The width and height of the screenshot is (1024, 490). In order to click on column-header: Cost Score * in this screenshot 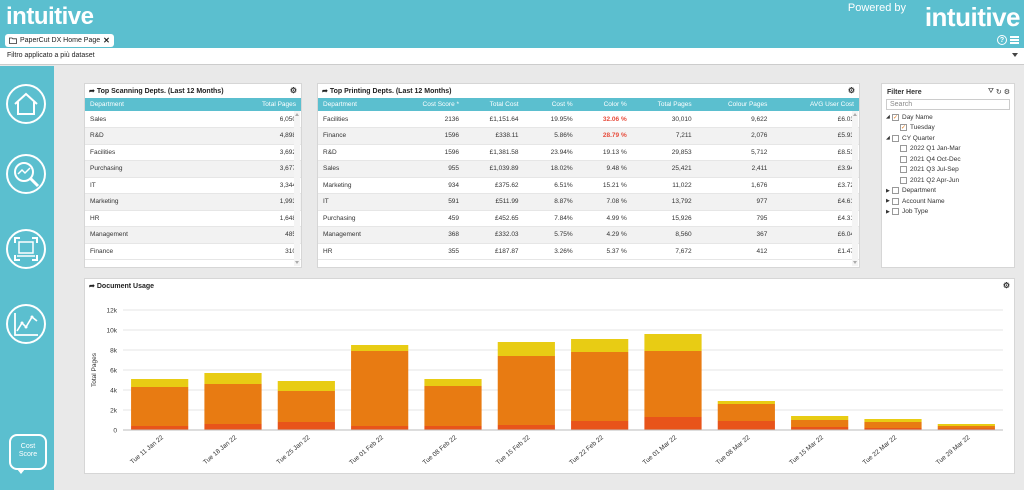, I will do `click(434, 104)`.